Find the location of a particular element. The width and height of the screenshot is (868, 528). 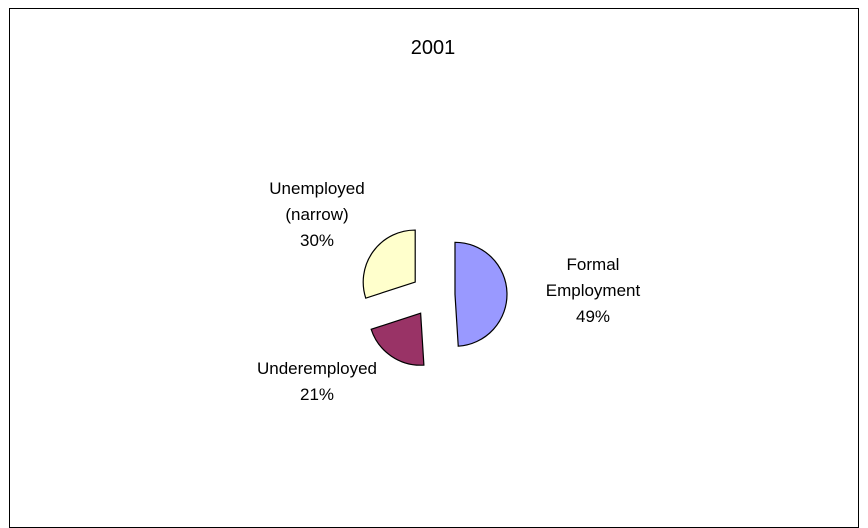

slice-formal-employment is located at coordinates (481, 294).